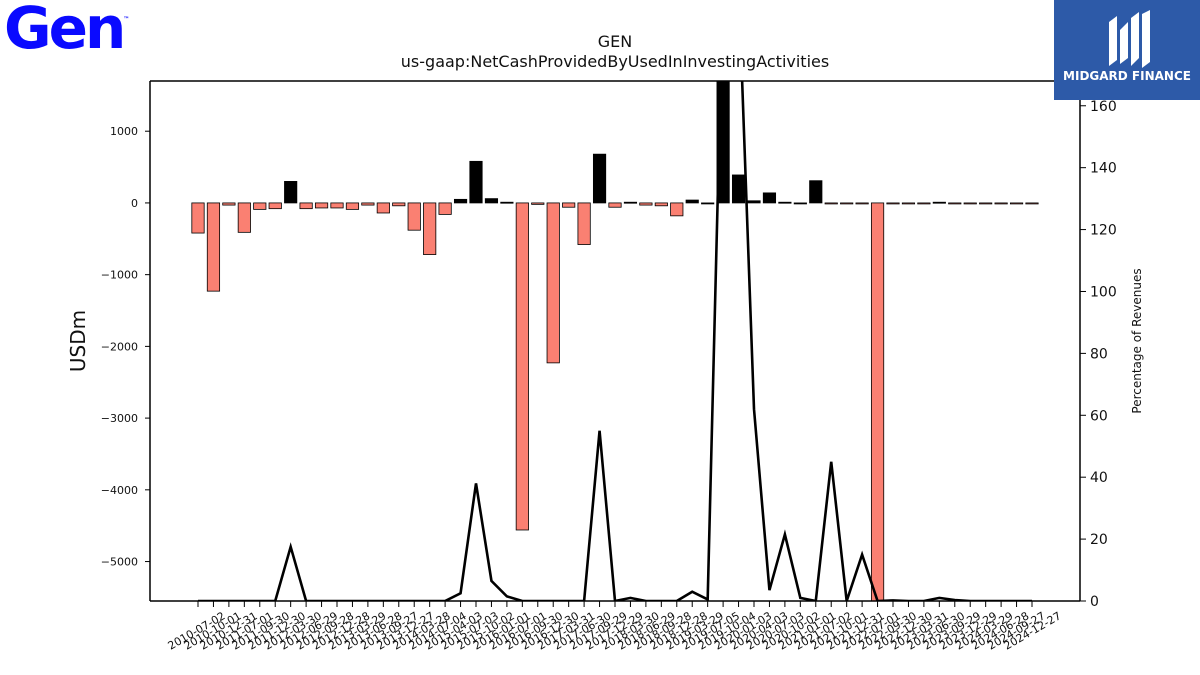  Describe the element at coordinates (1137, 340) in the screenshot. I see `y2-axis-label: Percentage of Revenues` at that location.